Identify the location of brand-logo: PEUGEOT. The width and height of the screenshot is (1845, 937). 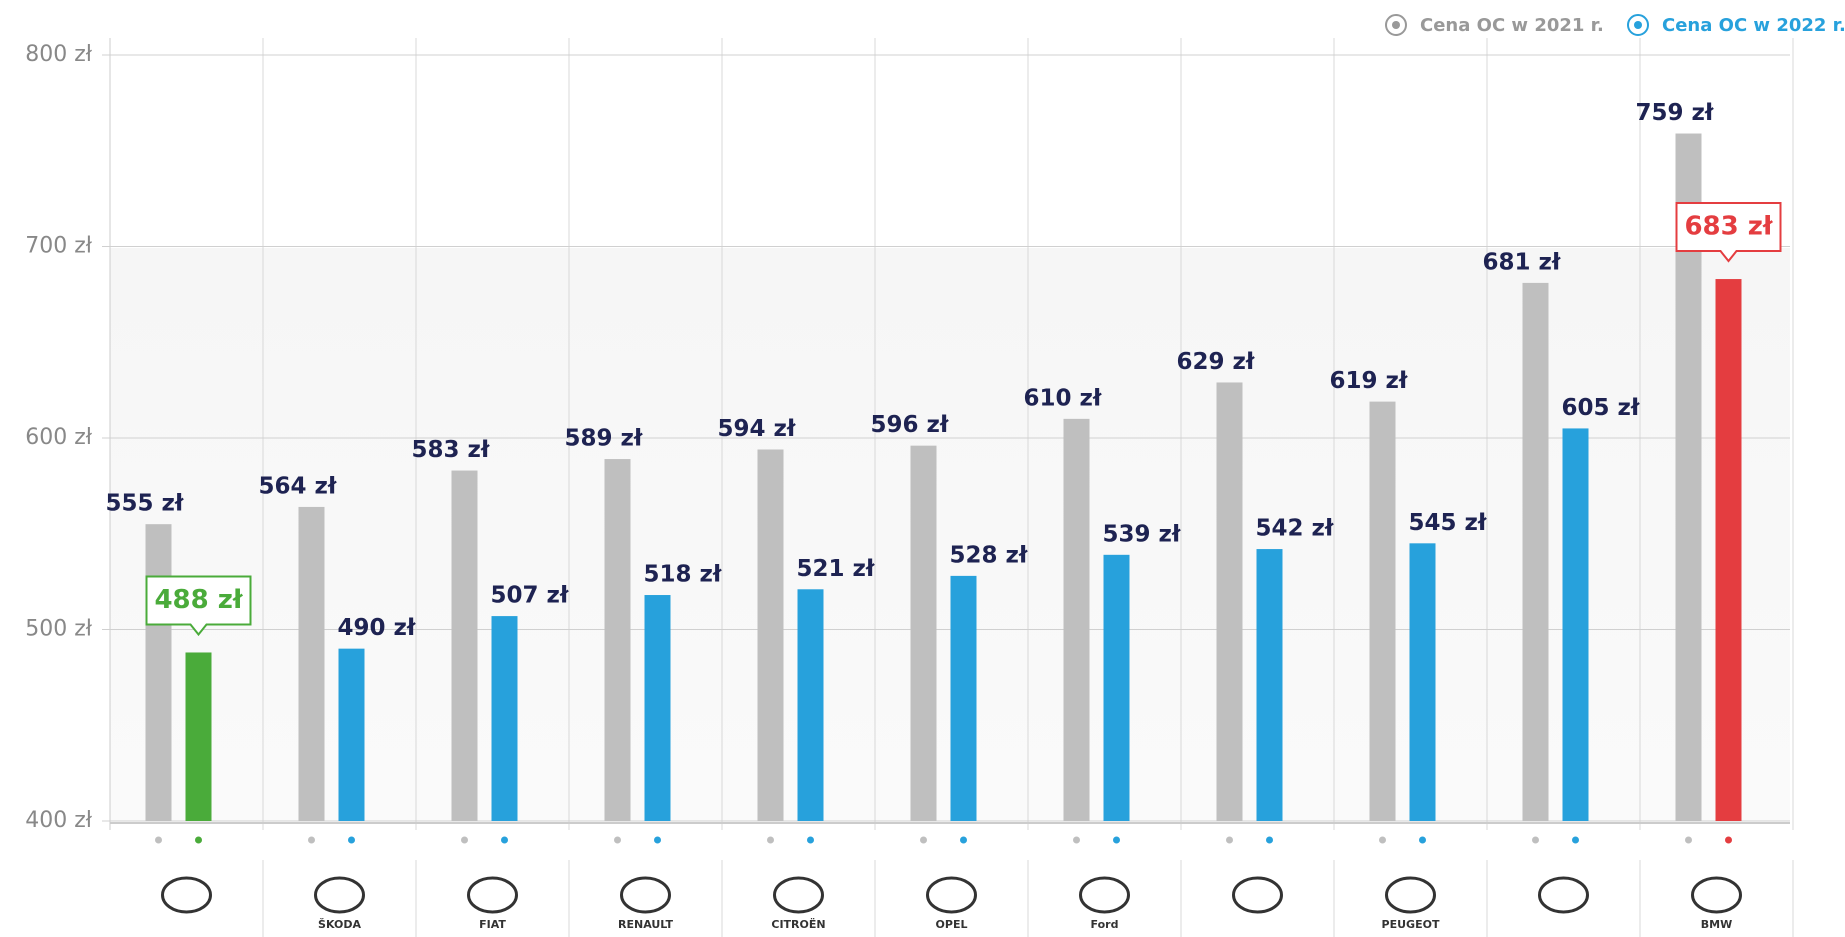
(1411, 903).